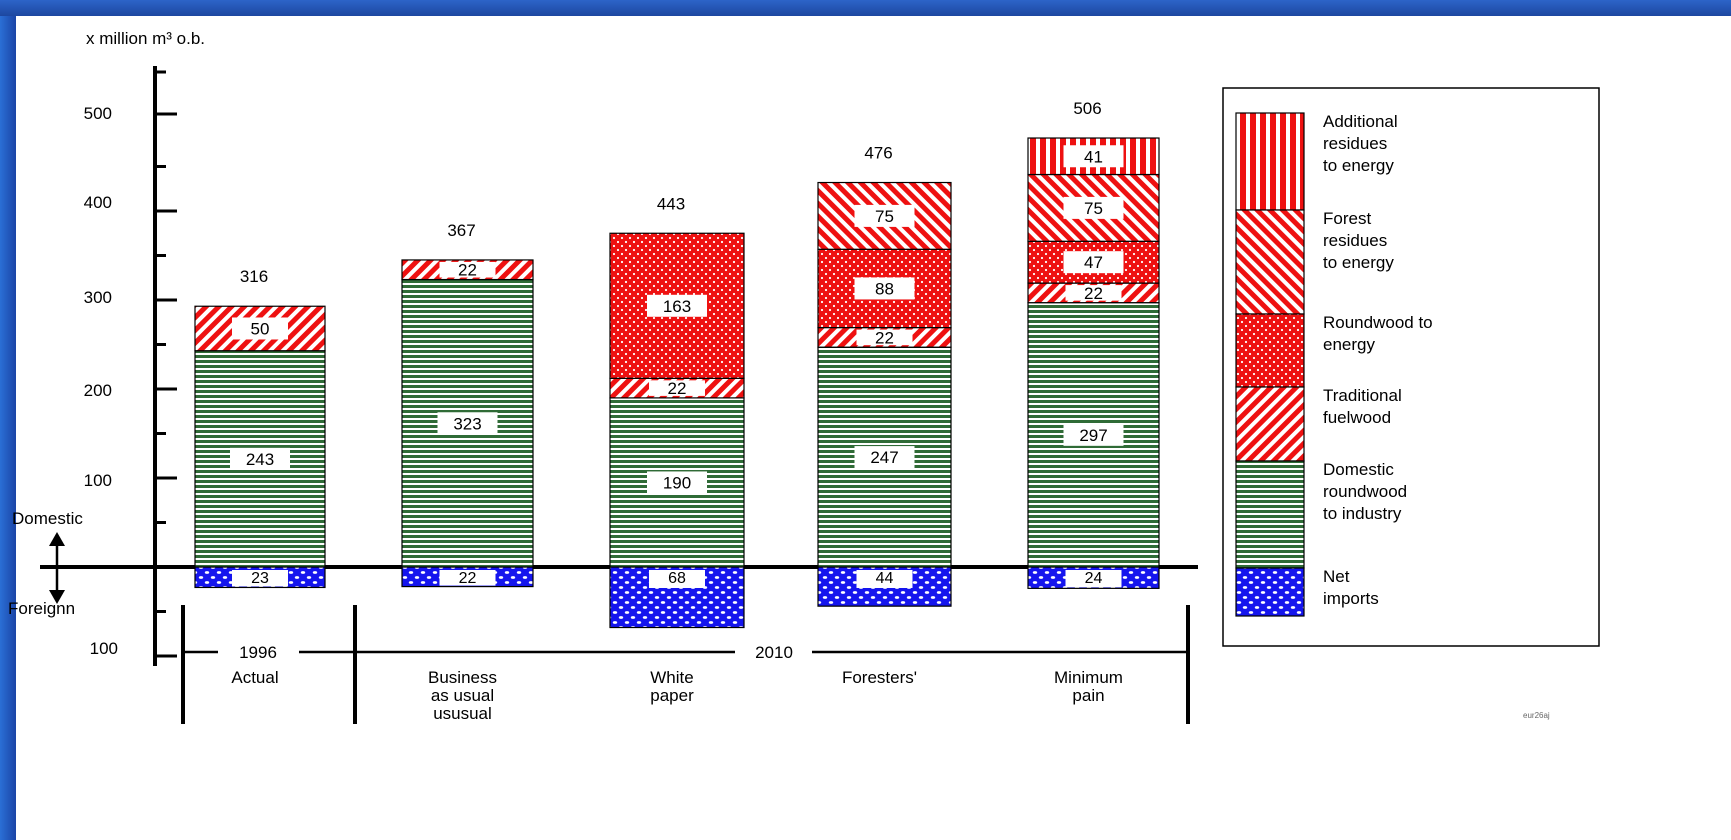 The height and width of the screenshot is (840, 1731). What do you see at coordinates (254, 276) in the screenshot?
I see `bar-total-label: 316` at bounding box center [254, 276].